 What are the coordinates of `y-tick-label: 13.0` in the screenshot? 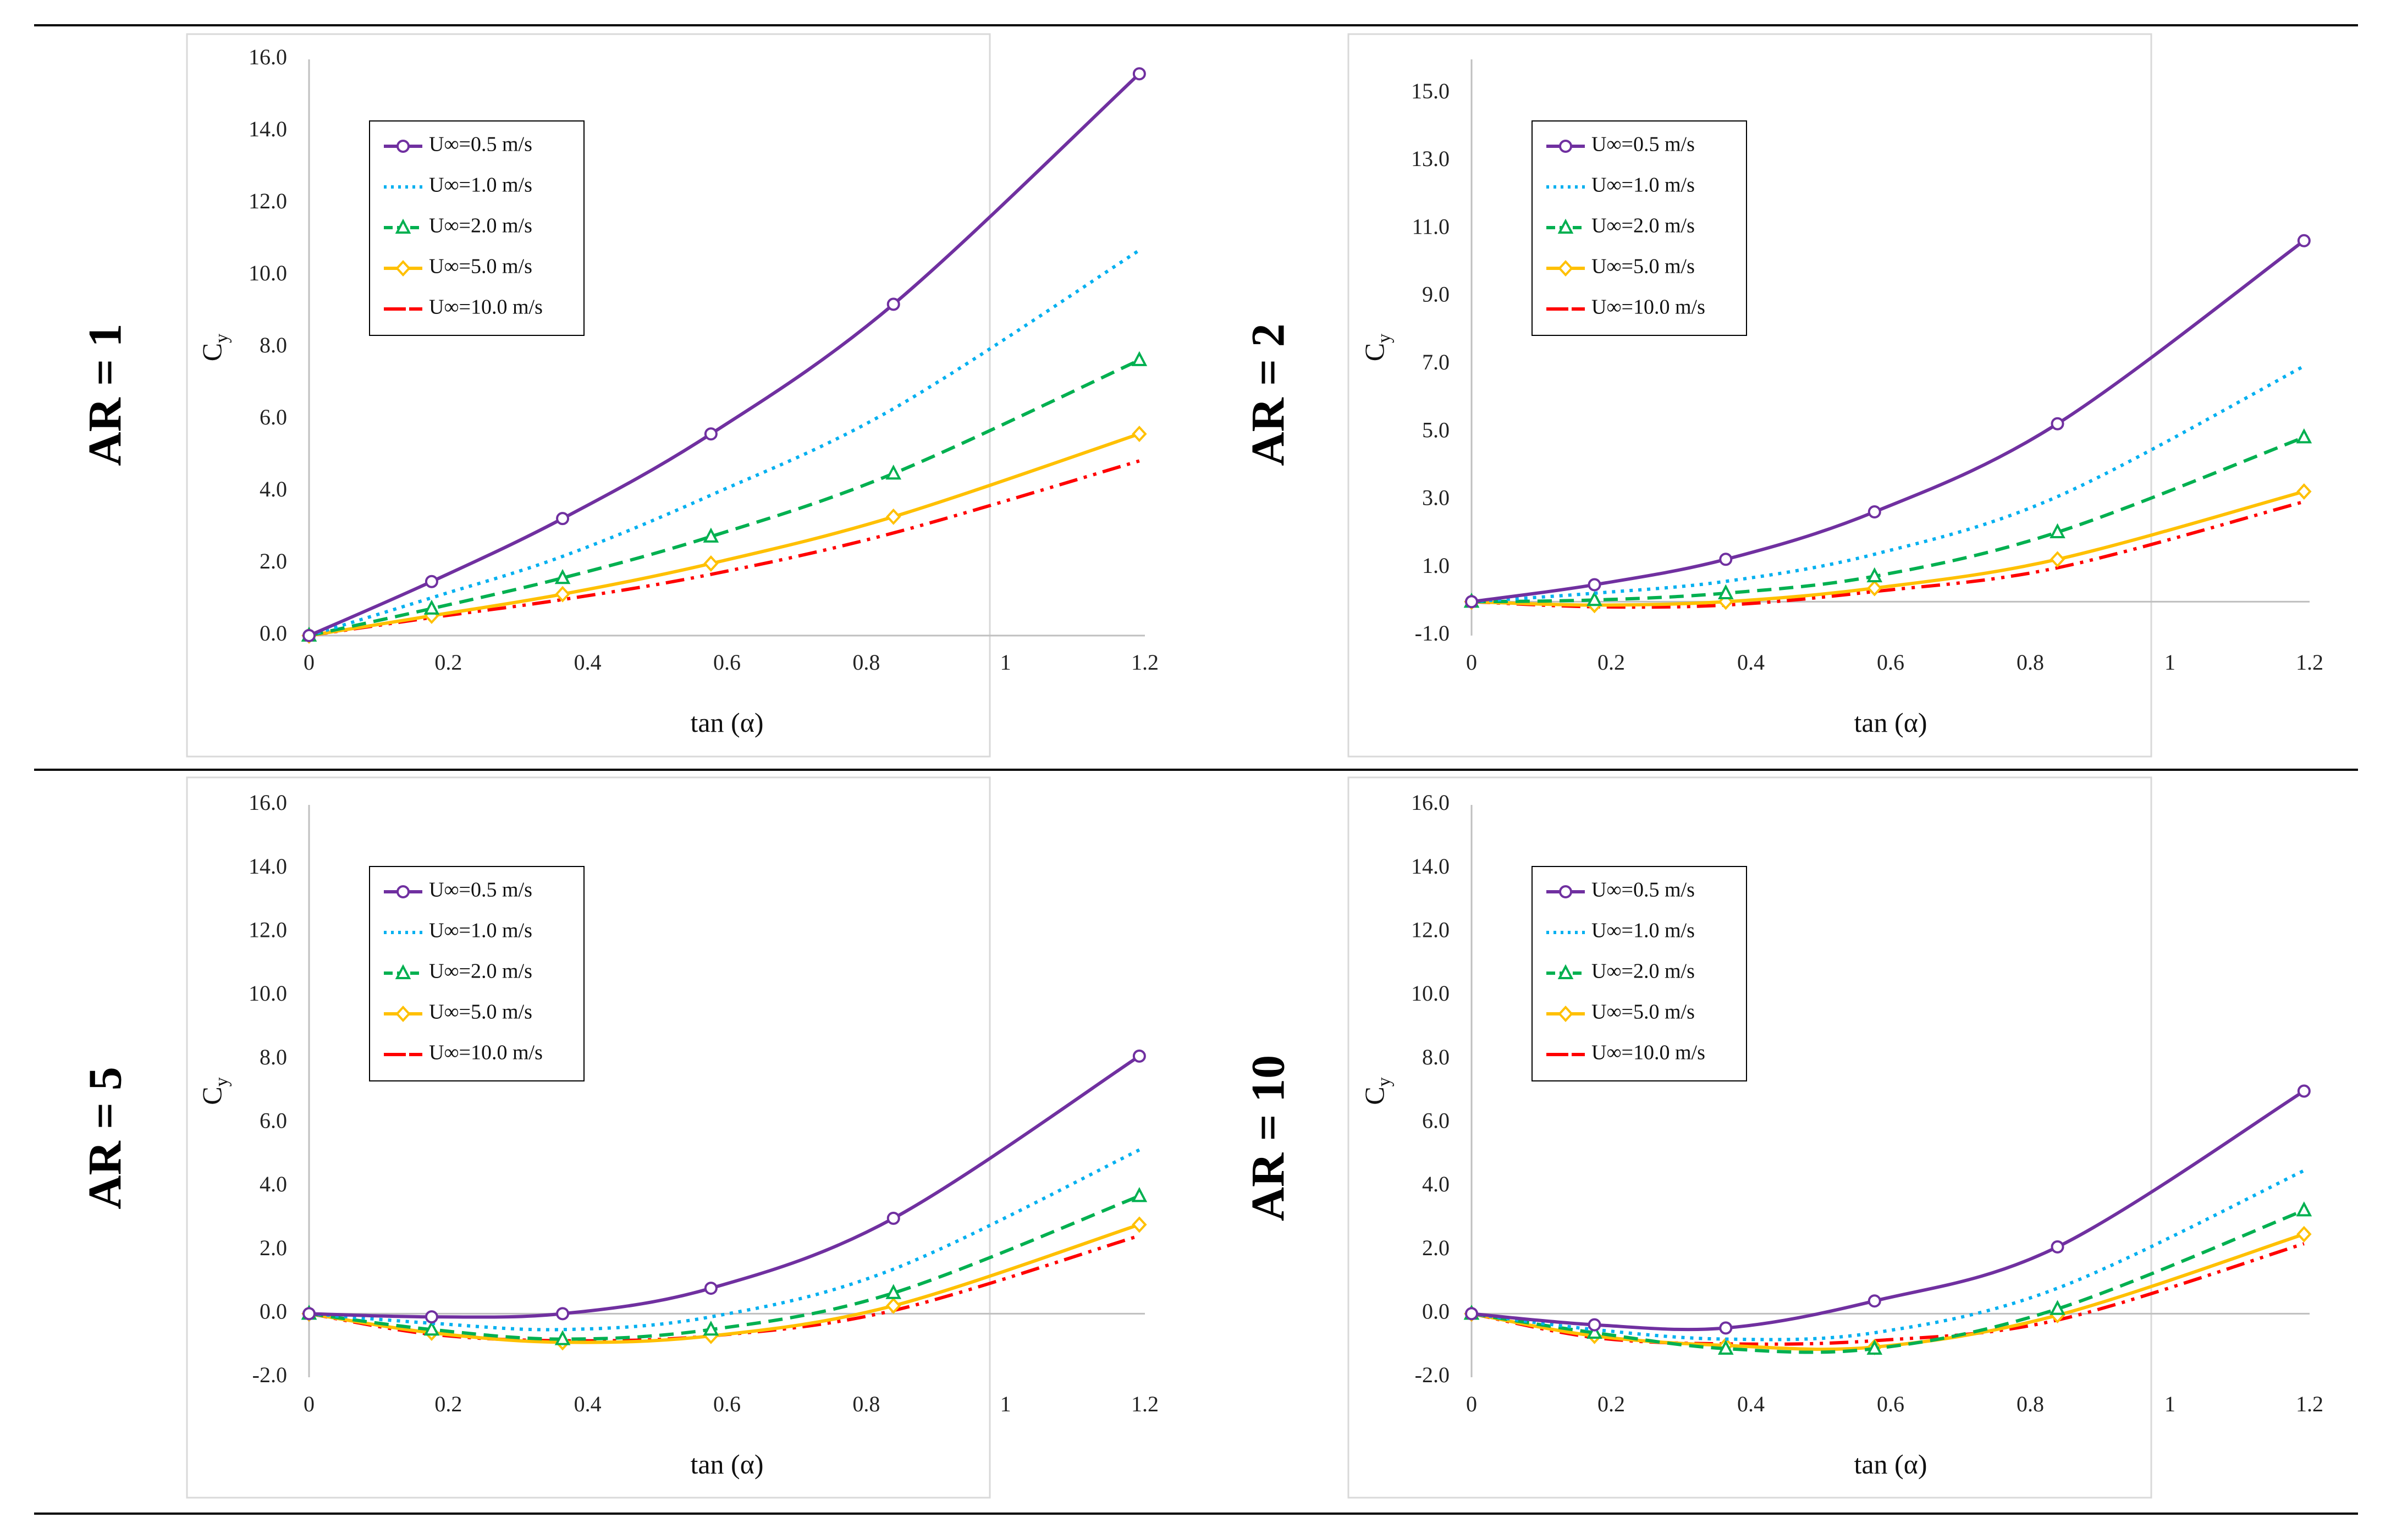 It's located at (1430, 158).